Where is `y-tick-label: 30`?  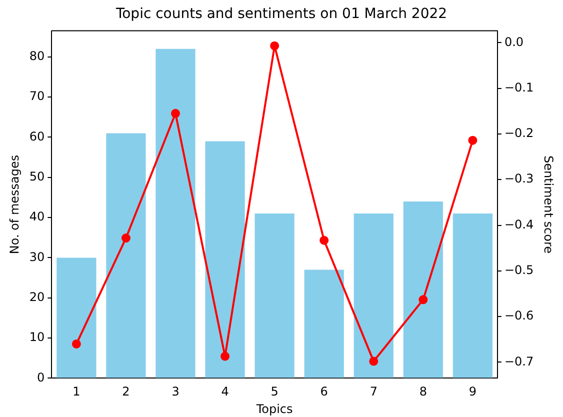
y-tick-label: 30 is located at coordinates (37, 257).